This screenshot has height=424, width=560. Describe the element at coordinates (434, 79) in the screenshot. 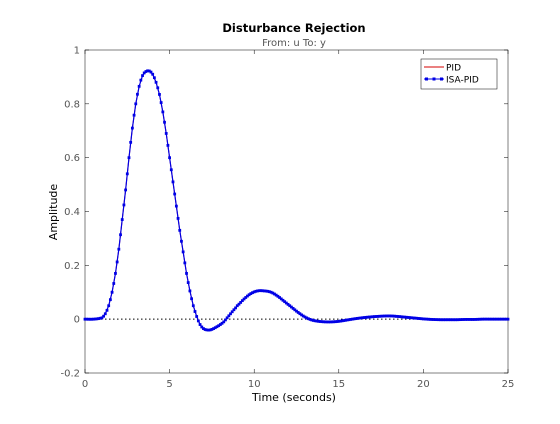

I see `legend-marker-isa-pid` at that location.